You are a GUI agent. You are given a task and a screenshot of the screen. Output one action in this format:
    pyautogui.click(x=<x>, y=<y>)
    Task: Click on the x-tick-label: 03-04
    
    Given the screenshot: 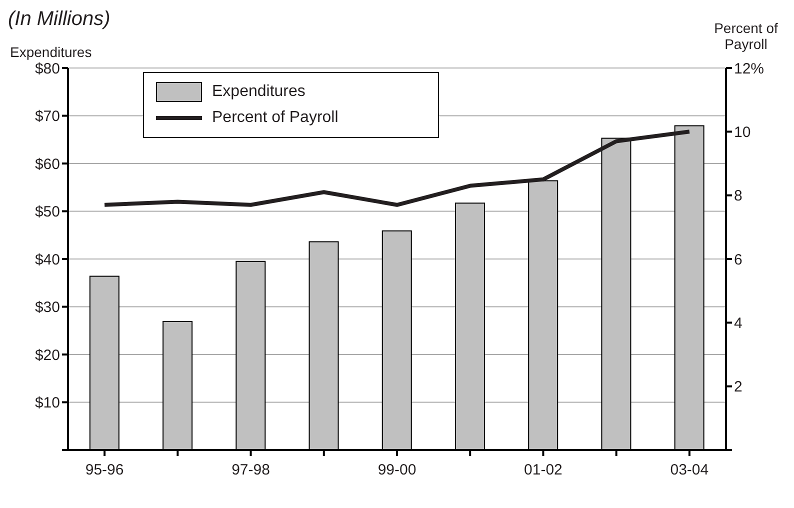 What is the action you would take?
    pyautogui.click(x=689, y=470)
    